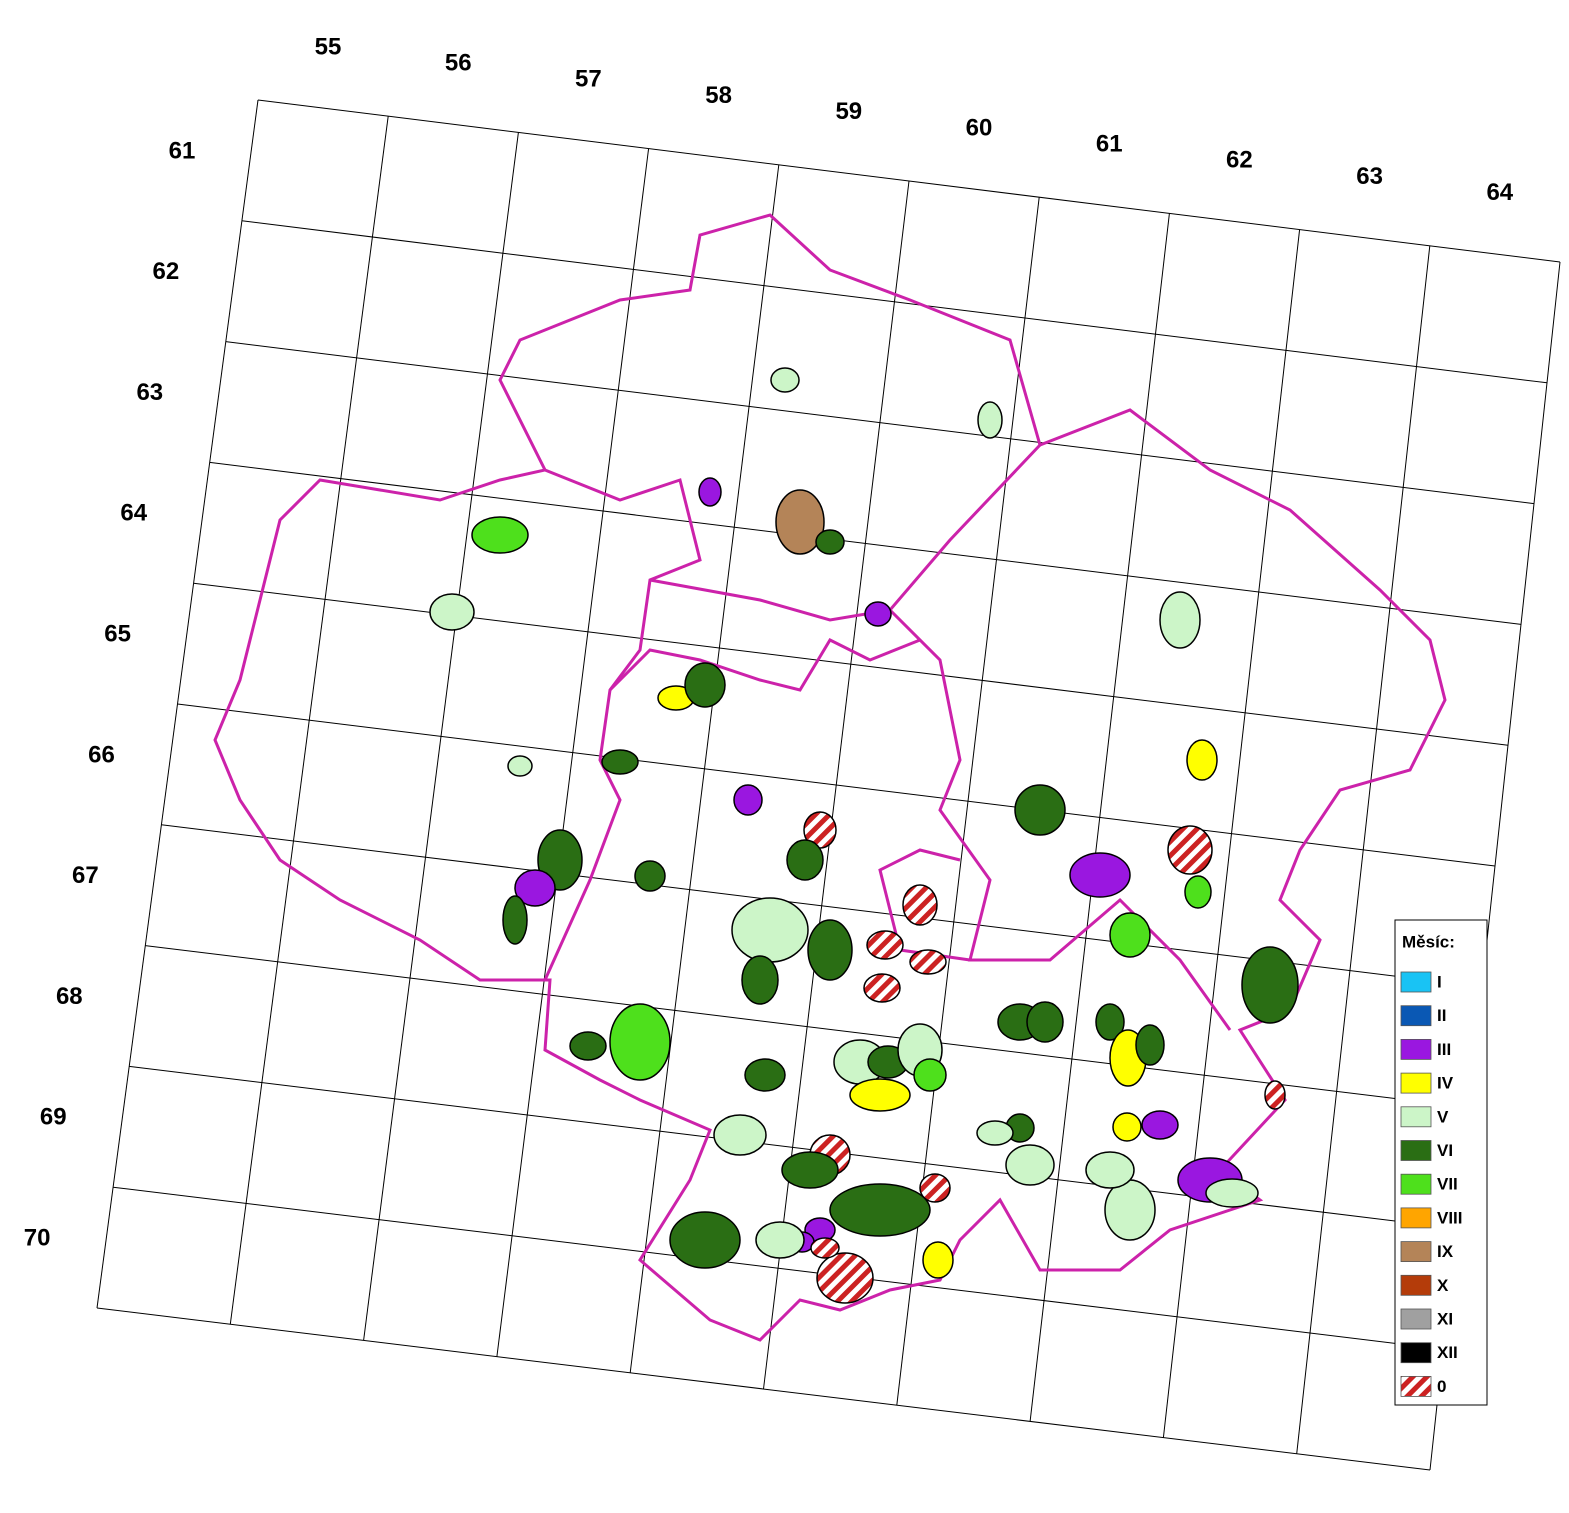  What do you see at coordinates (328, 46) in the screenshot?
I see `column-label: 55` at bounding box center [328, 46].